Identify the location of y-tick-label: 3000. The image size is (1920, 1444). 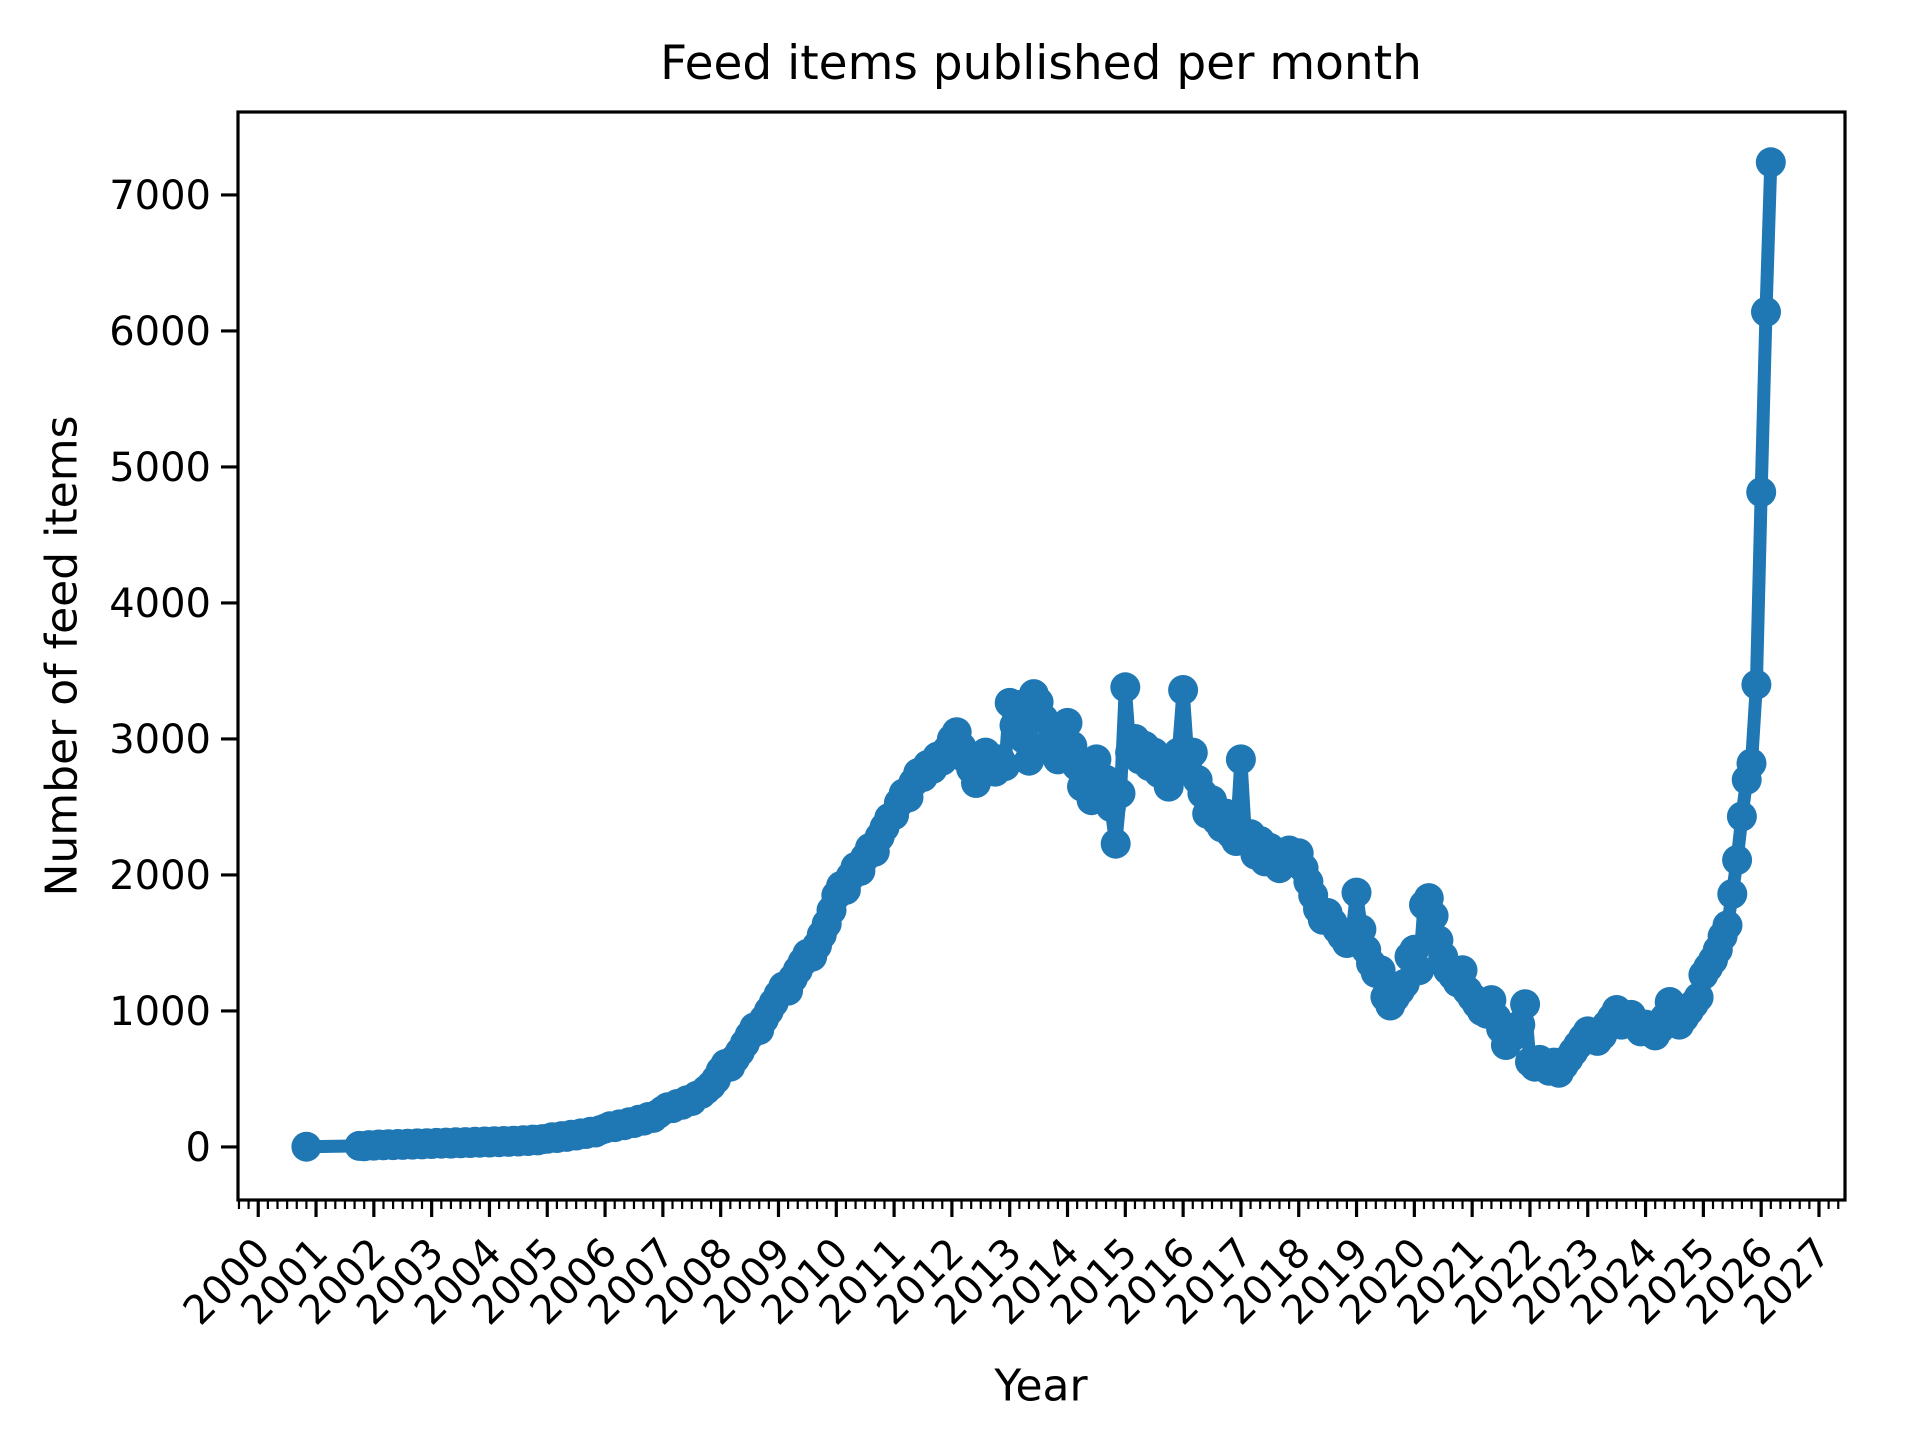
(160, 740).